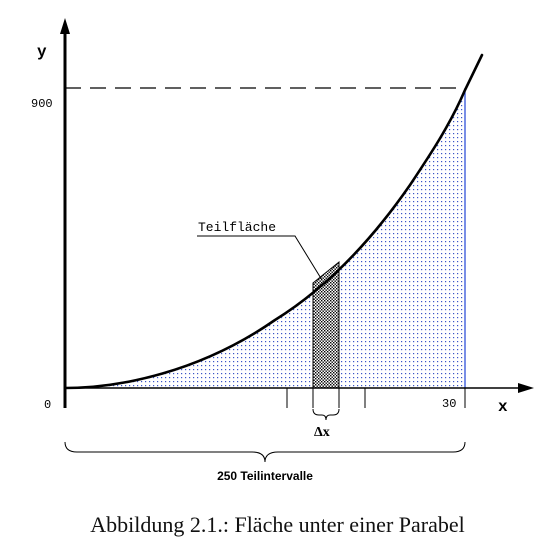 The width and height of the screenshot is (555, 559). I want to click on x-tick-label-30: 30, so click(449, 404).